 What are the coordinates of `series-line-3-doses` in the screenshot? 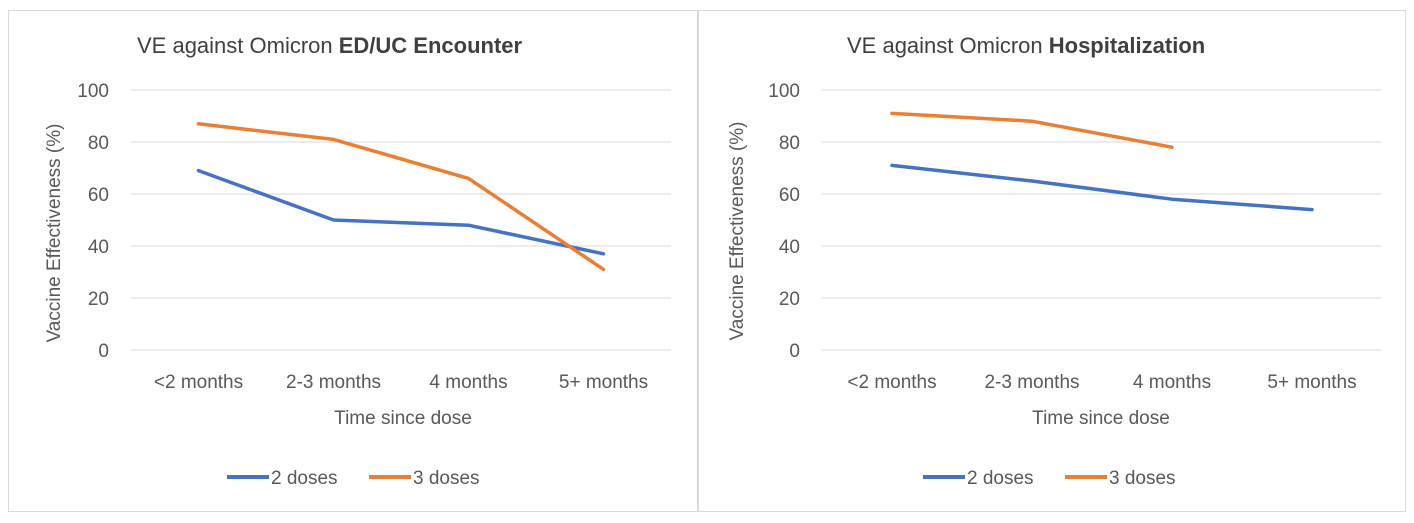 It's located at (401, 197).